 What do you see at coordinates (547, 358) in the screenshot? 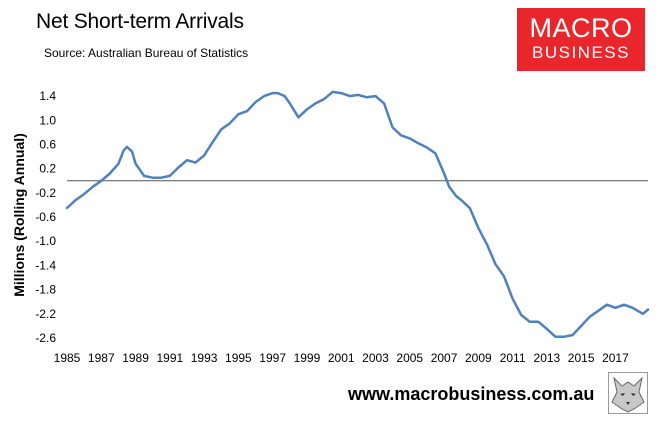
I see `x-tick-label: 2013` at bounding box center [547, 358].